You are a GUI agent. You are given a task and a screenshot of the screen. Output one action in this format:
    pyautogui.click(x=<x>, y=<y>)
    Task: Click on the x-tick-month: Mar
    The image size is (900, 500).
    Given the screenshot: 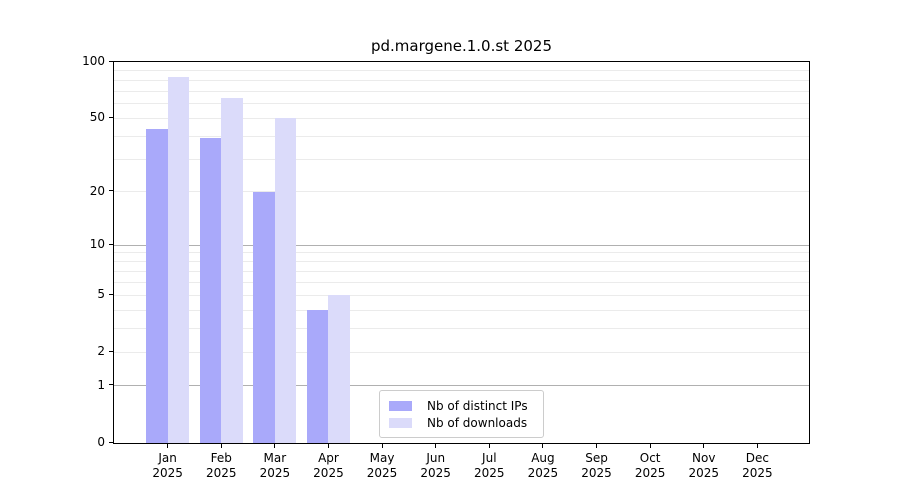 What is the action you would take?
    pyautogui.click(x=275, y=458)
    